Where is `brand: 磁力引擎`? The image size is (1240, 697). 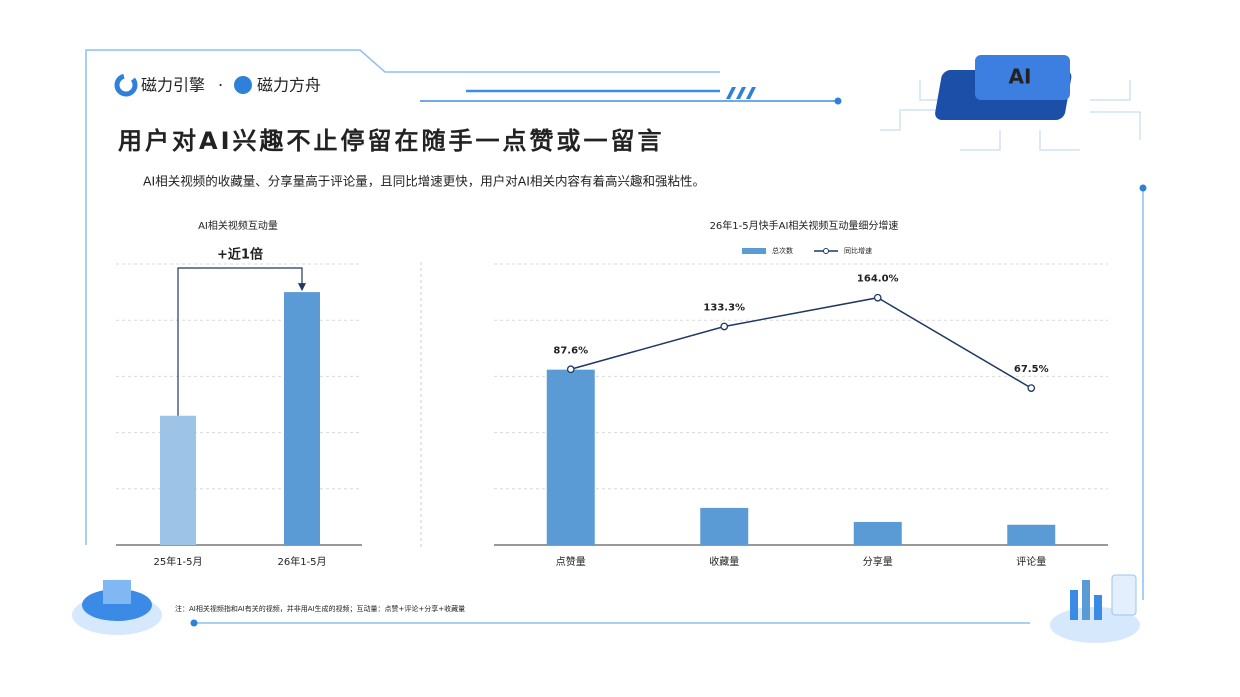
brand: 磁力引擎 is located at coordinates (173, 85).